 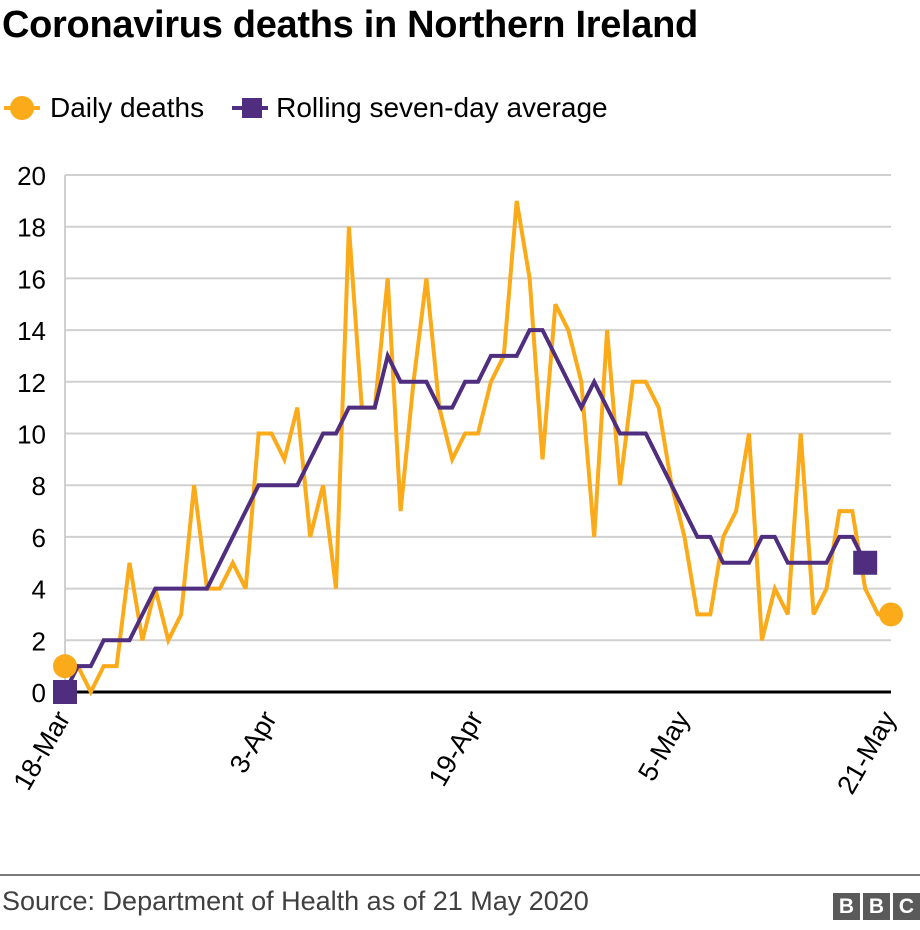 What do you see at coordinates (456, 748) in the screenshot?
I see `x-tick-label: 19-Apr` at bounding box center [456, 748].